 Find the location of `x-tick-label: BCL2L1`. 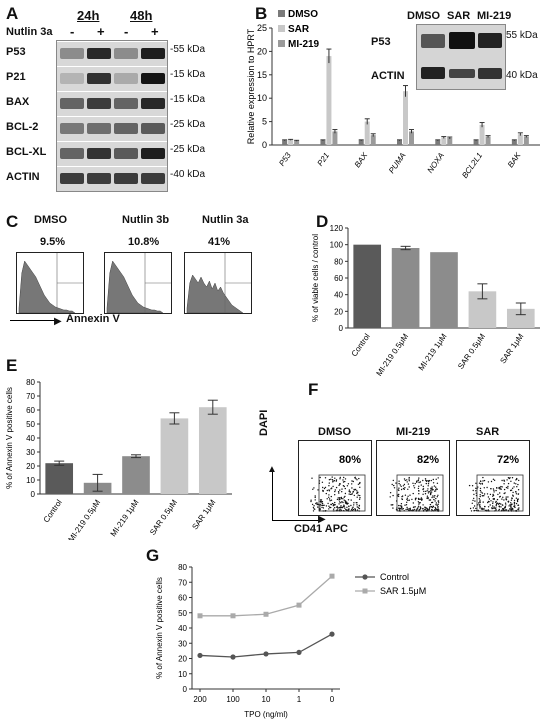

x-tick-label: BCL2L1 is located at coordinates (472, 165).